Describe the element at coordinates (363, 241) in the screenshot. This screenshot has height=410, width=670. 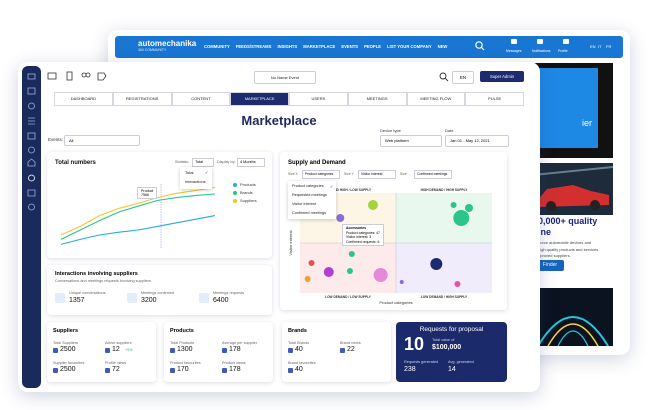
I see `tooltip-line: Confirmed requests: 6` at that location.